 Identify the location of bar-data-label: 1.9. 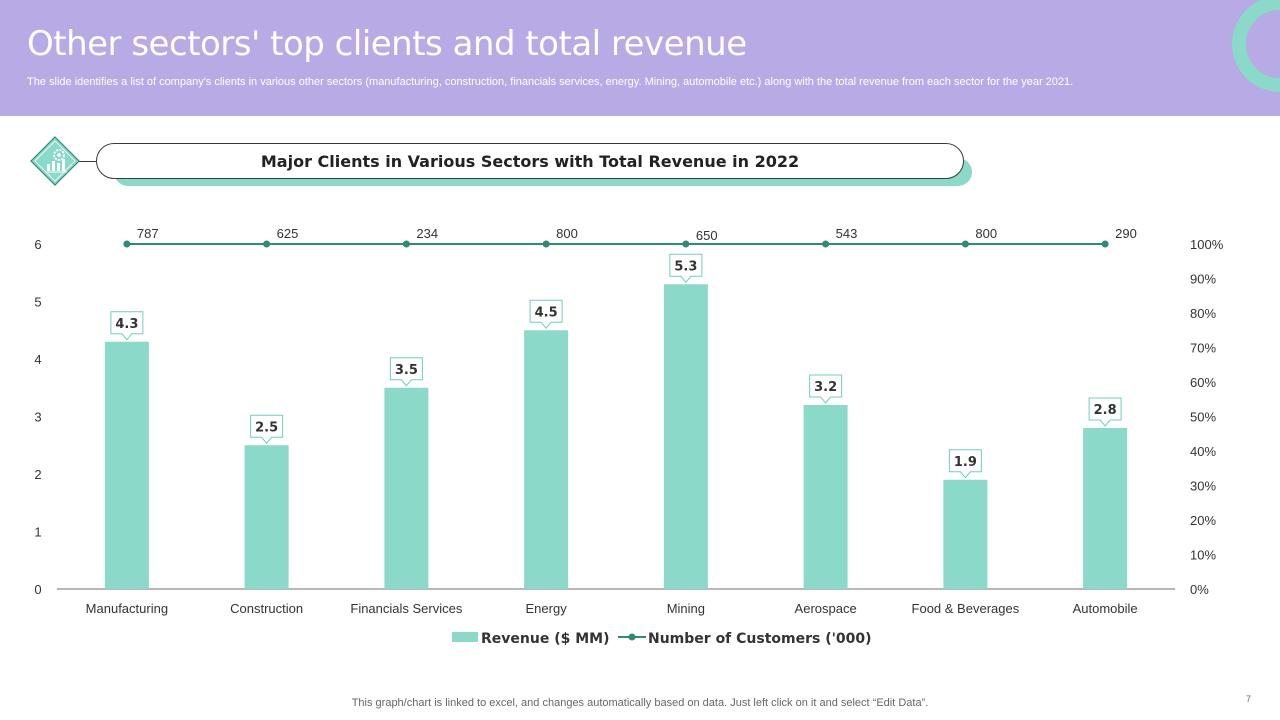
(965, 462).